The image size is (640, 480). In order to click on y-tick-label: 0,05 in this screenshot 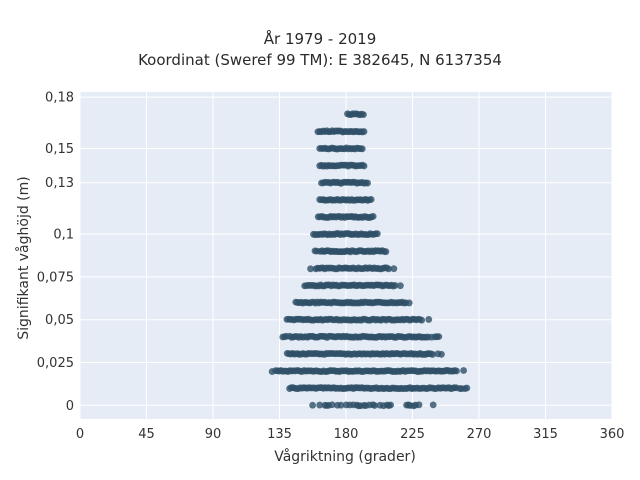, I will do `click(59, 320)`.